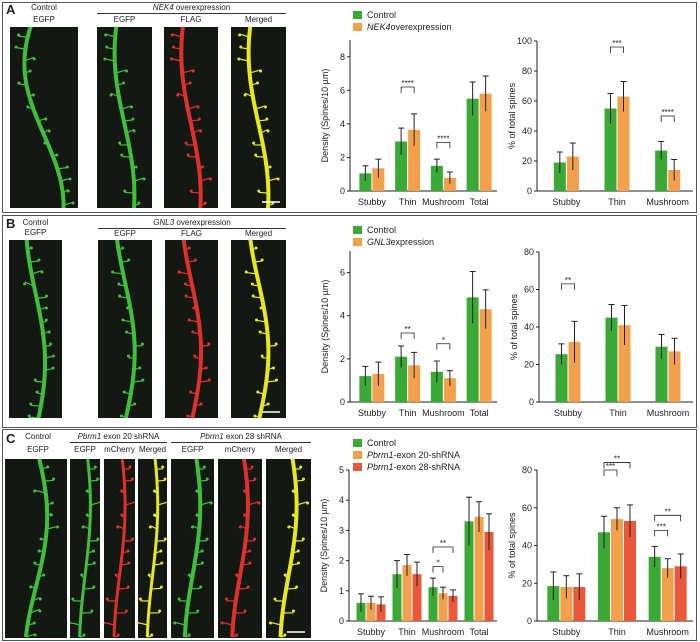  What do you see at coordinates (240, 449) in the screenshot?
I see `channel-label: mCherry` at bounding box center [240, 449].